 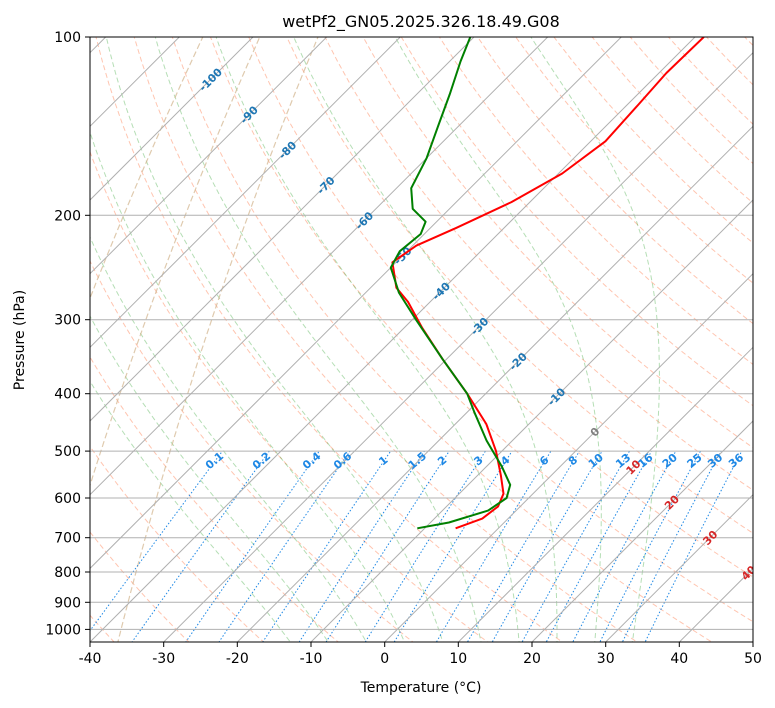 I want to click on y-tick-label: 800, so click(x=67, y=573).